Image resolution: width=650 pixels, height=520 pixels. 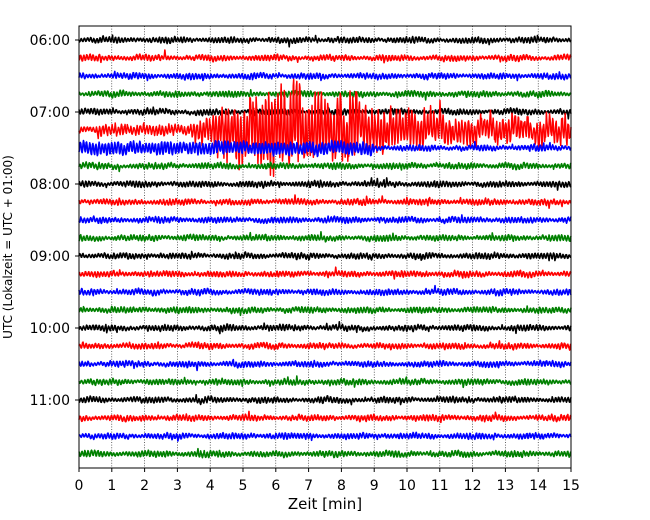 What do you see at coordinates (374, 486) in the screenshot?
I see `x-tick-label-9: 9` at bounding box center [374, 486].